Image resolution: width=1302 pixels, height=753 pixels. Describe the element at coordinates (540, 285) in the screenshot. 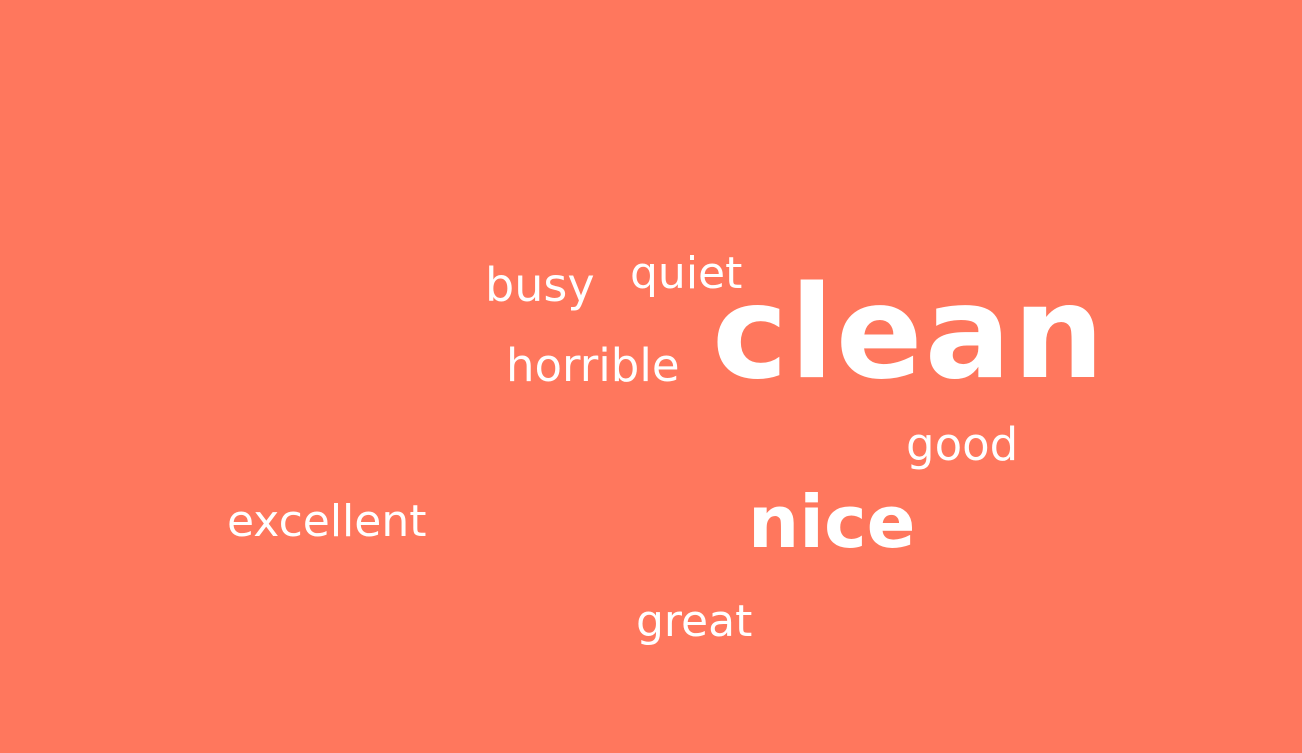

I see `word-busy: busy` at that location.